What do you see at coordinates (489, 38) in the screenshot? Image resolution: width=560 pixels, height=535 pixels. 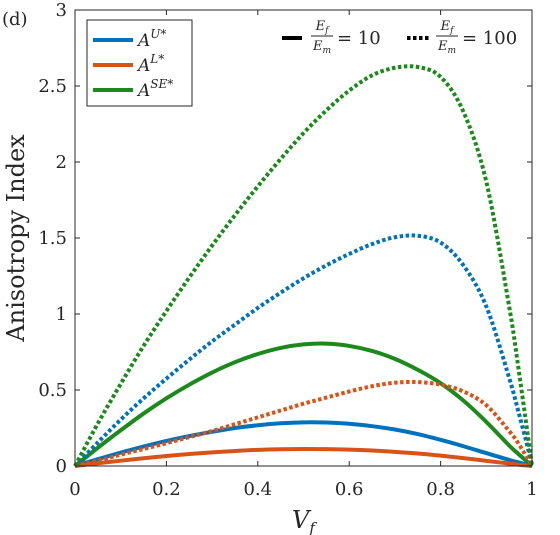 I see `note-value: = 100` at bounding box center [489, 38].